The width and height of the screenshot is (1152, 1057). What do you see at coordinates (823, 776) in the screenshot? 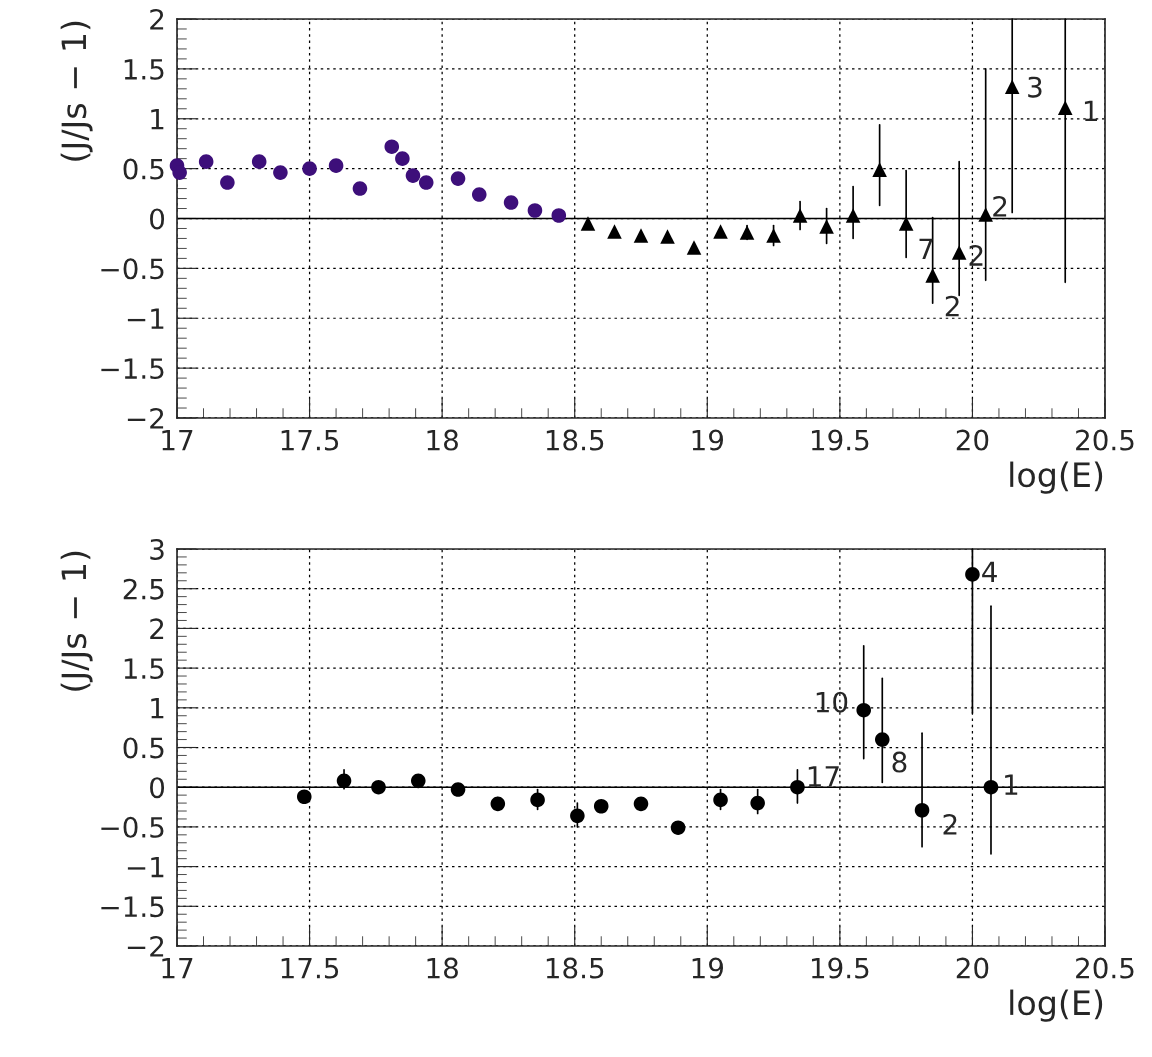
I see `annotation: 17` at bounding box center [823, 776].